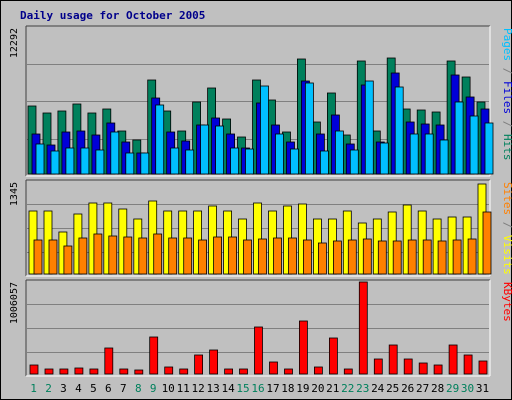 The width and height of the screenshot is (512, 400). I want to click on day-label-1: 1, so click(33, 388).